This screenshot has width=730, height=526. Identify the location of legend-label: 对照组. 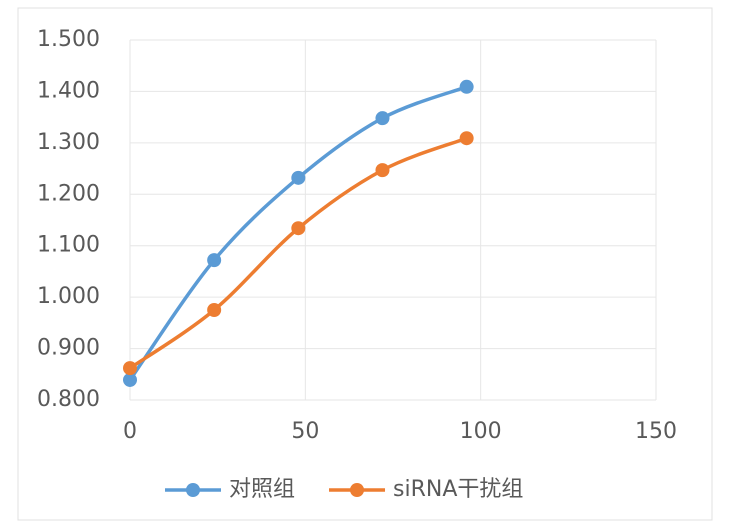
(262, 489).